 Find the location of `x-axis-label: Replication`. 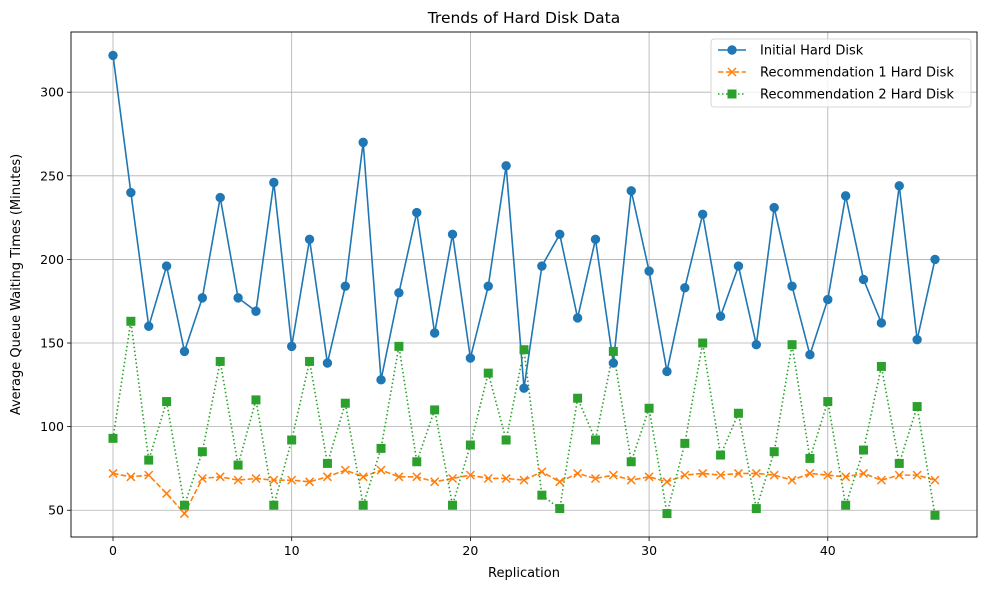

x-axis-label: Replication is located at coordinates (524, 573).